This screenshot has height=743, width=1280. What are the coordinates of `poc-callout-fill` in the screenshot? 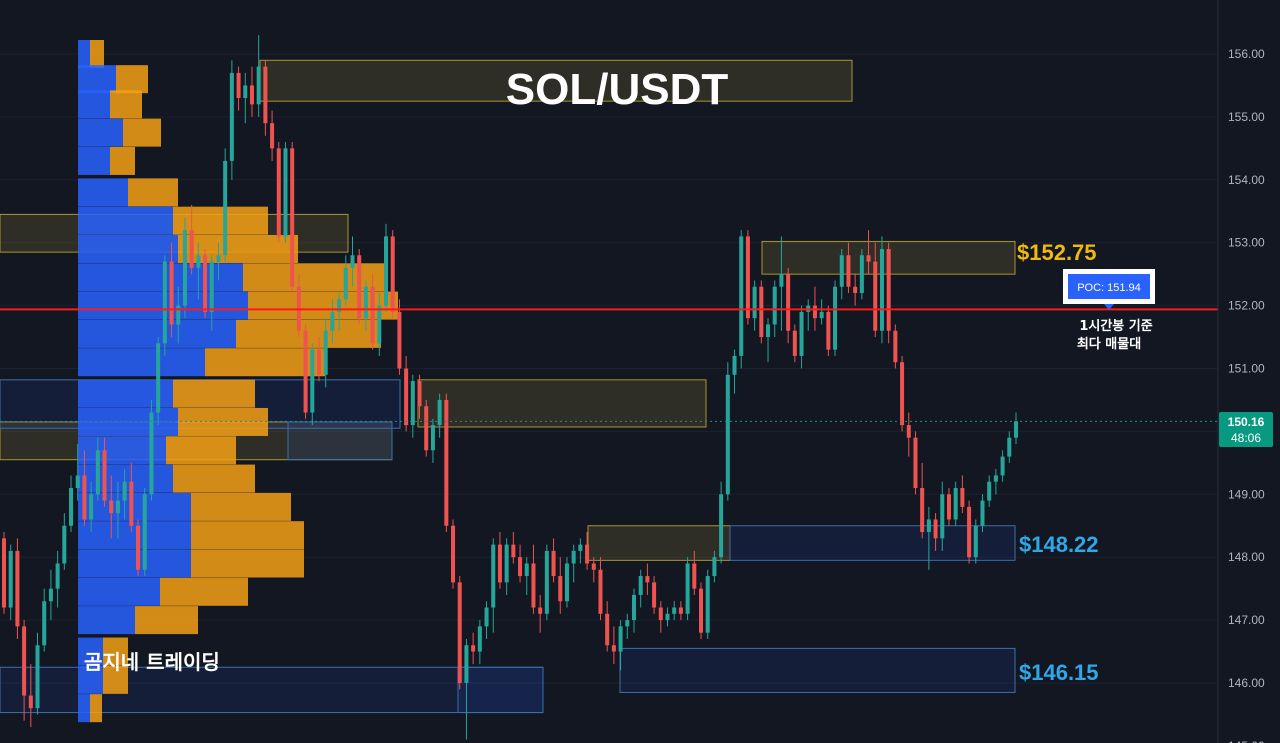 It's located at (1109, 286).